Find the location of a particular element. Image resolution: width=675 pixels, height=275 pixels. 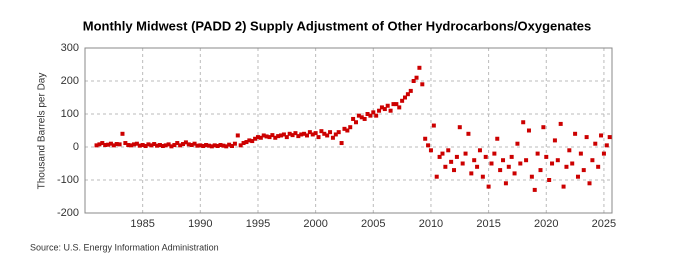

x-tick-label: 1995 is located at coordinates (258, 224).